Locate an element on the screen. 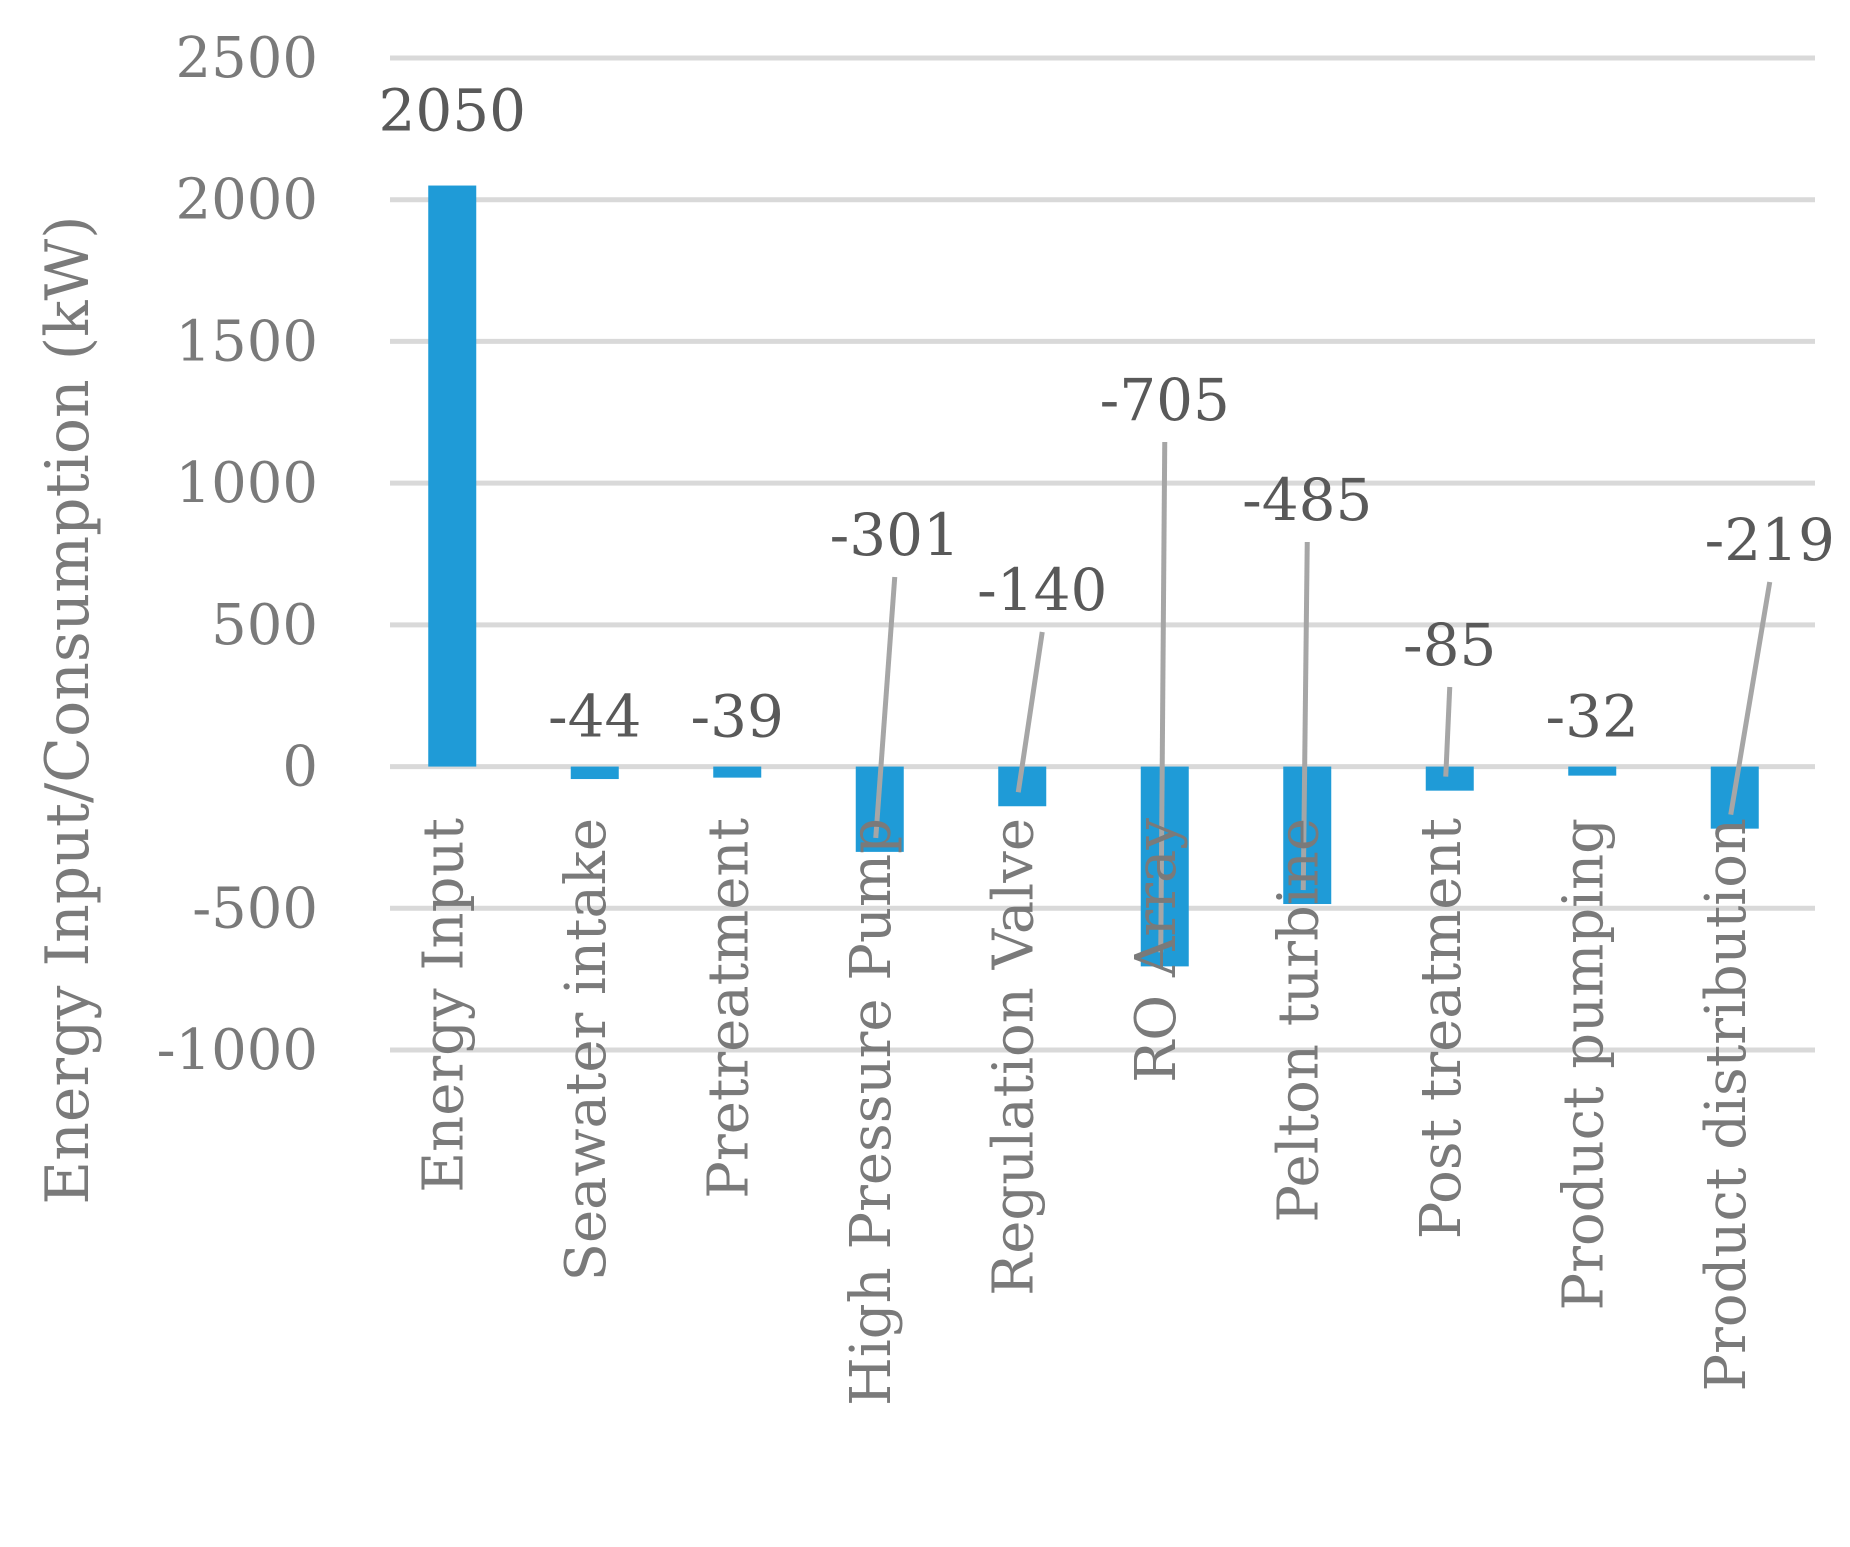 The image size is (1850, 1547). category-label: High Pressure Pump is located at coordinates (871, 1112).